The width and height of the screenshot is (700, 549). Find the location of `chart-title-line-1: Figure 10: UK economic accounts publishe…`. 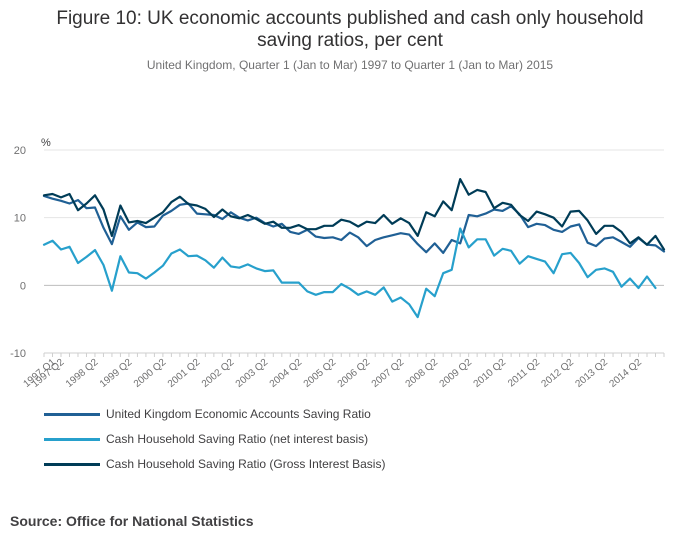

chart-title-line-1: Figure 10: UK economic accounts publishe… is located at coordinates (350, 18).